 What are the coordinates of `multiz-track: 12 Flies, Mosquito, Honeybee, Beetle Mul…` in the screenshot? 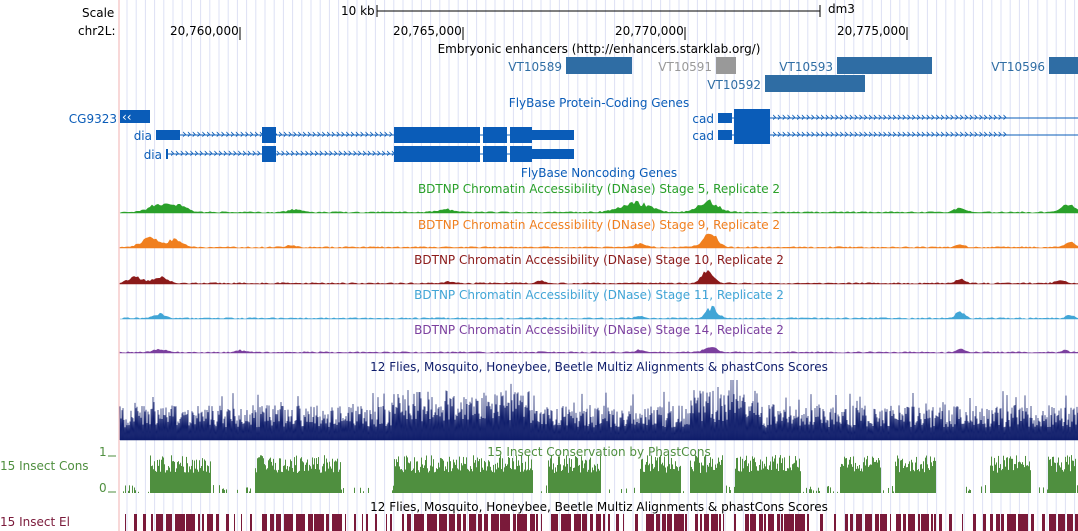 It's located at (598, 400).